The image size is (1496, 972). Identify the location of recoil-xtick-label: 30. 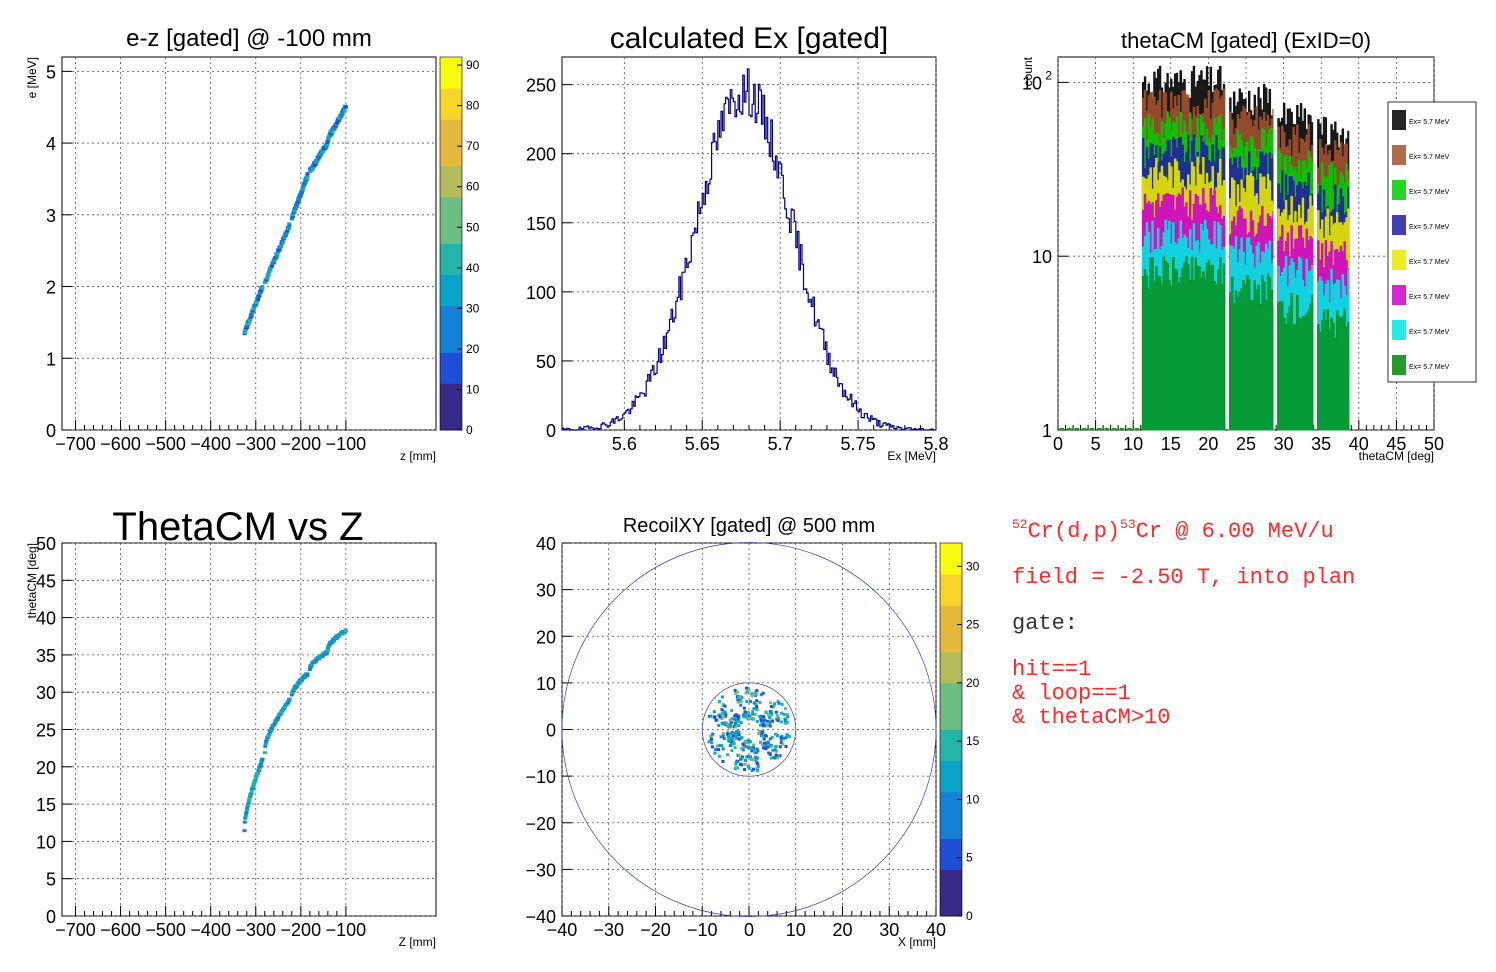
(889, 930).